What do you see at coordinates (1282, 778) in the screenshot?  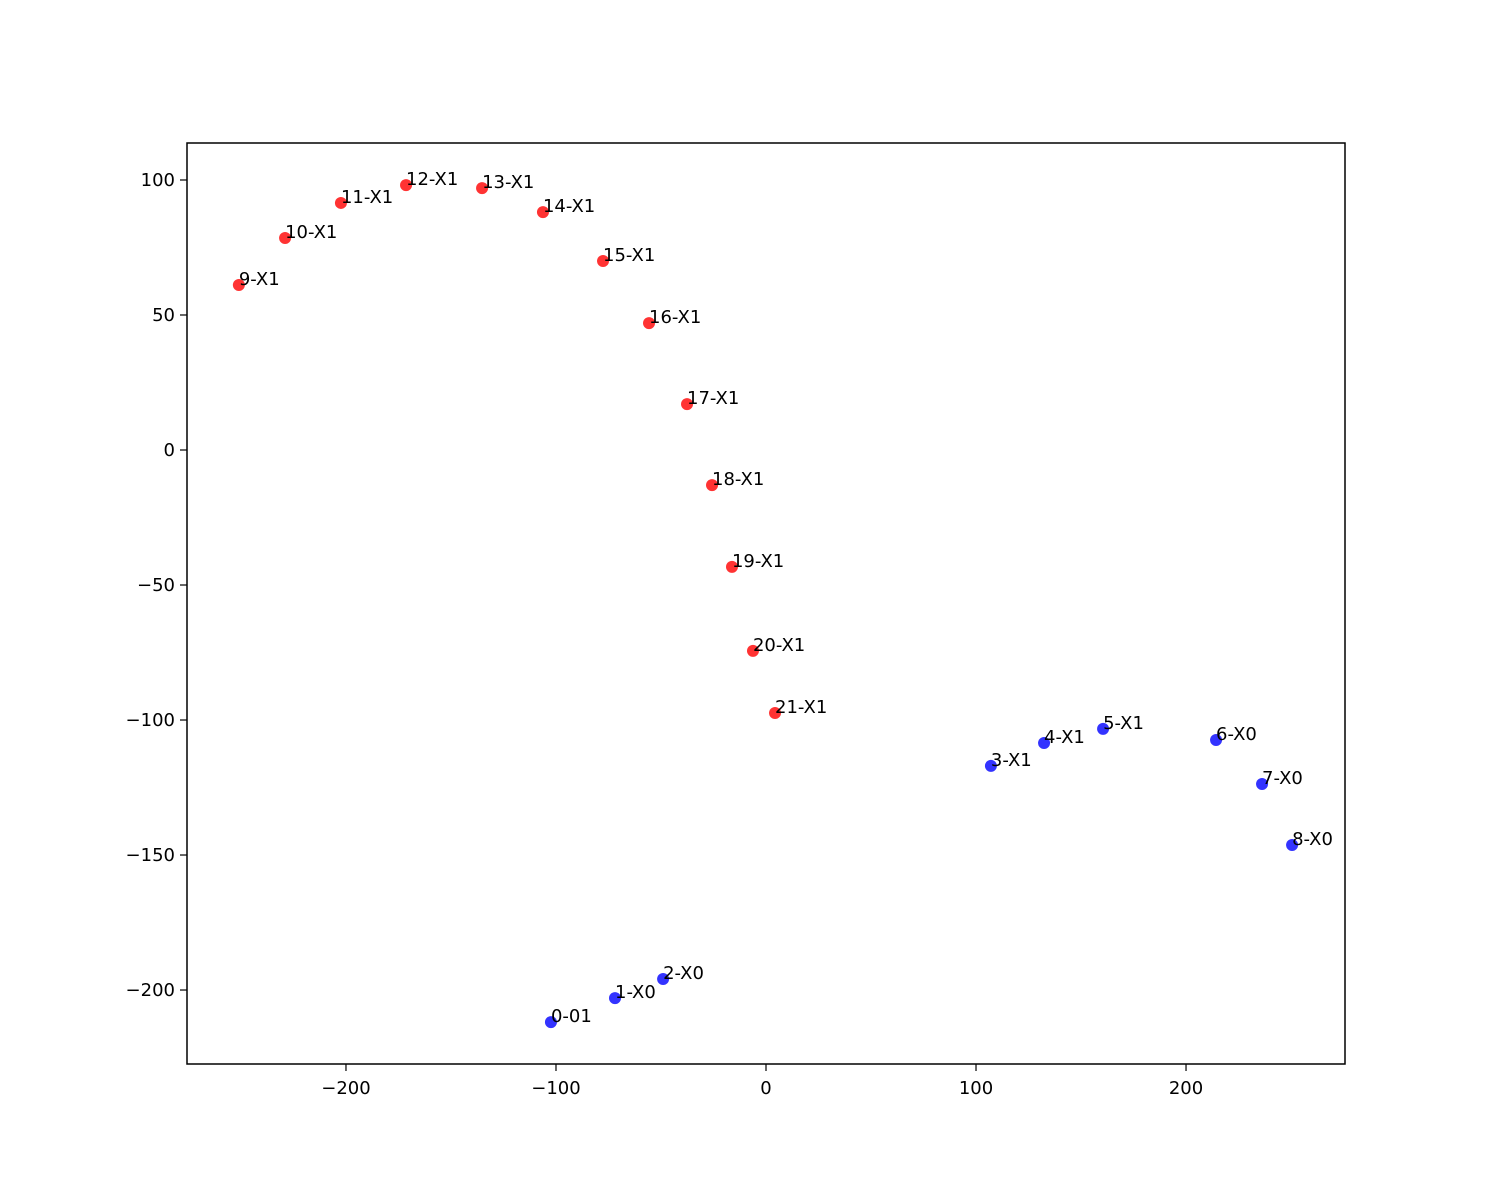 I see `point-label: 7-X0` at bounding box center [1282, 778].